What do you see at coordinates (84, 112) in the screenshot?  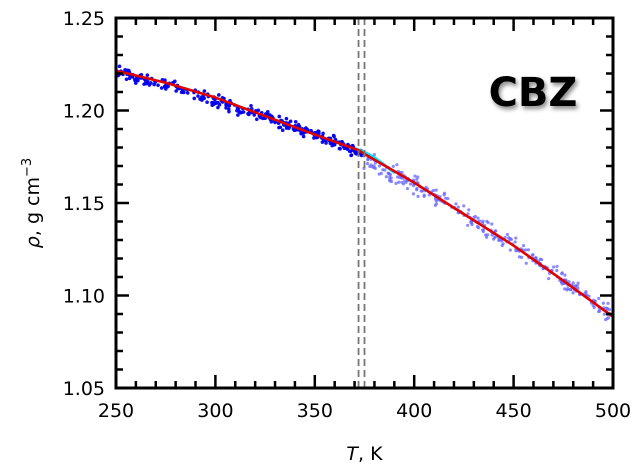 I see `y-tick-label: 1.20` at bounding box center [84, 112].